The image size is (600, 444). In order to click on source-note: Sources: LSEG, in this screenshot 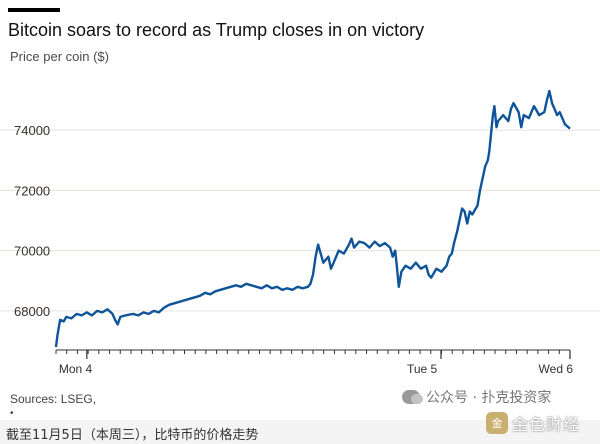, I will do `click(53, 399)`.